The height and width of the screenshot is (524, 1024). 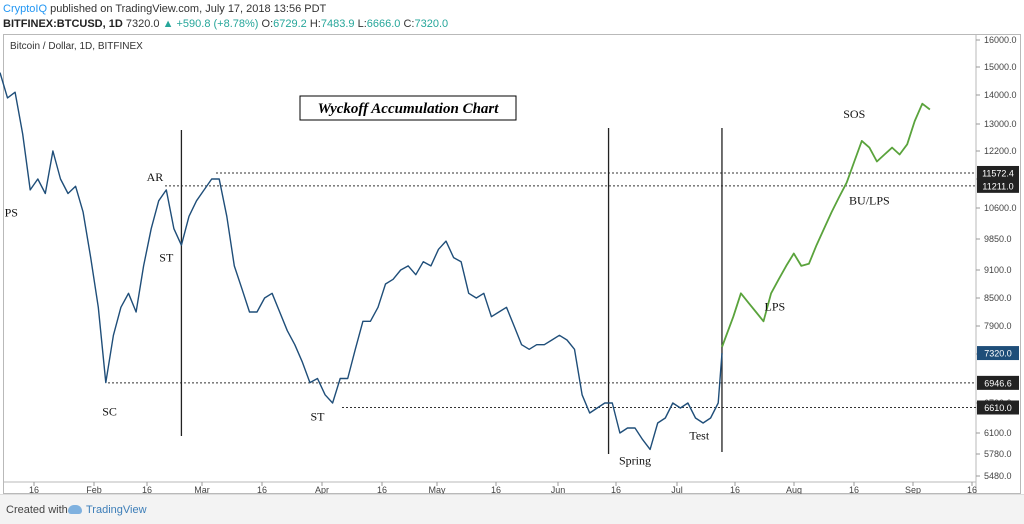 I want to click on symbol-label: BITFINEX:BTCUSD, 1D, so click(x=63, y=24).